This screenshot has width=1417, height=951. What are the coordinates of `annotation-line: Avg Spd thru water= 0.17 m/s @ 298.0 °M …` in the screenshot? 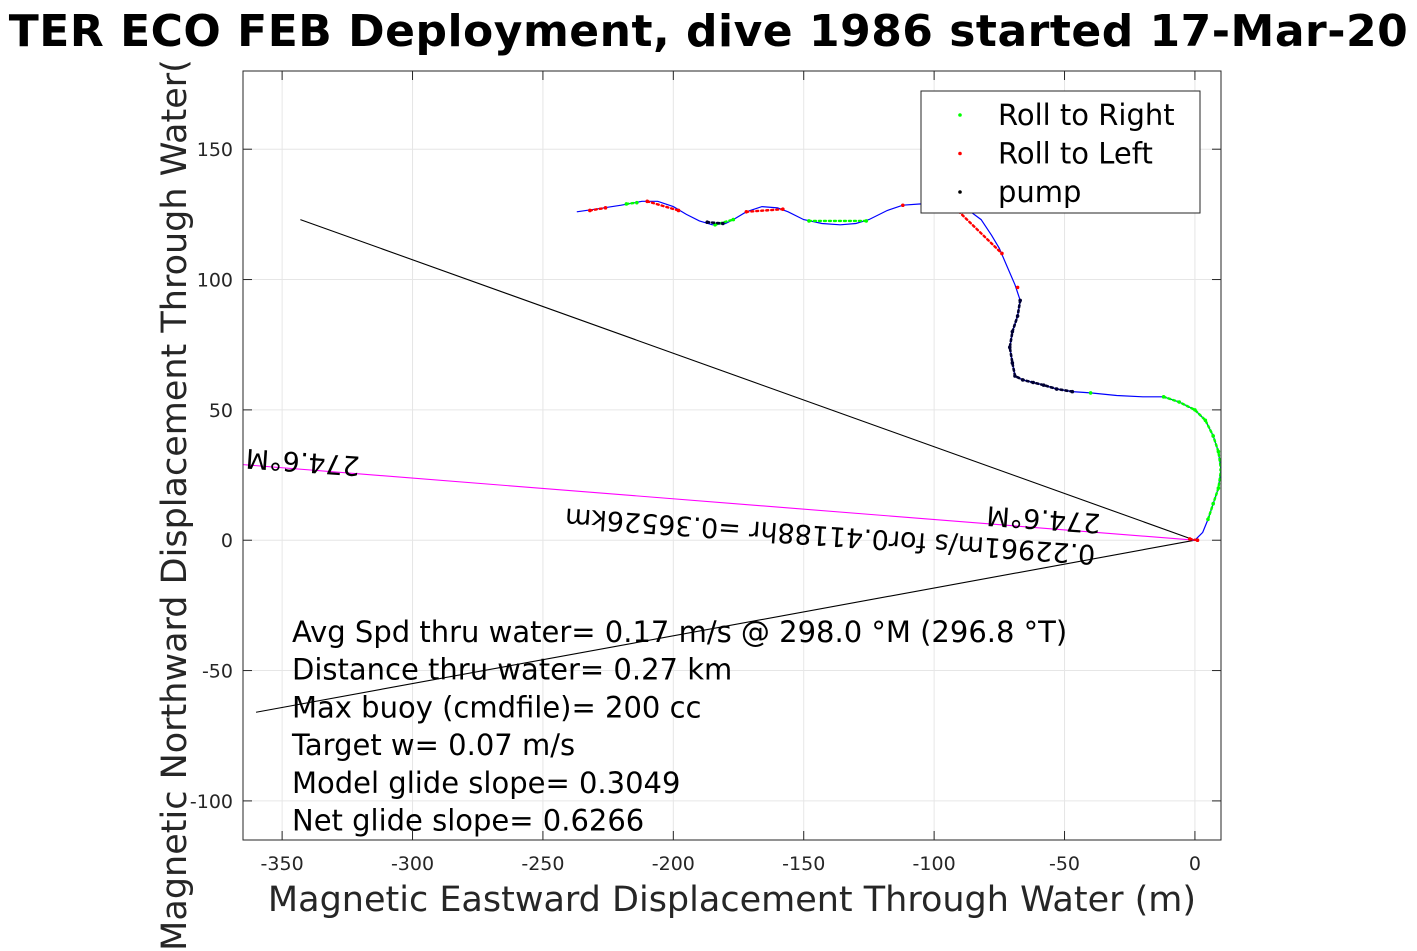 It's located at (679, 632).